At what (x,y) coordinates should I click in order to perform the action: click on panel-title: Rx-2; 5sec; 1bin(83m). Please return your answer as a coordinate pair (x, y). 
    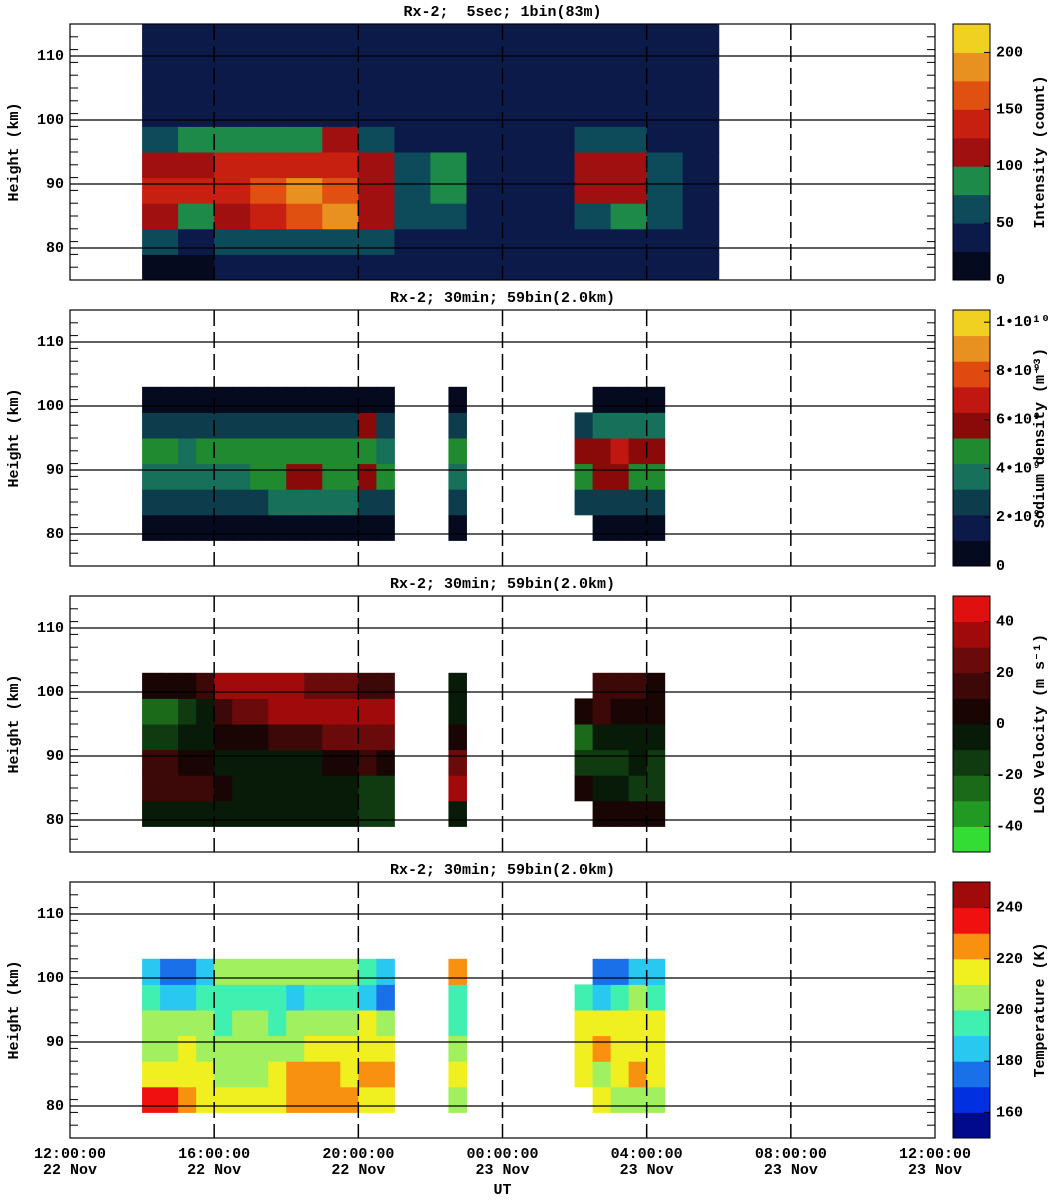
    Looking at the image, I should click on (502, 12).